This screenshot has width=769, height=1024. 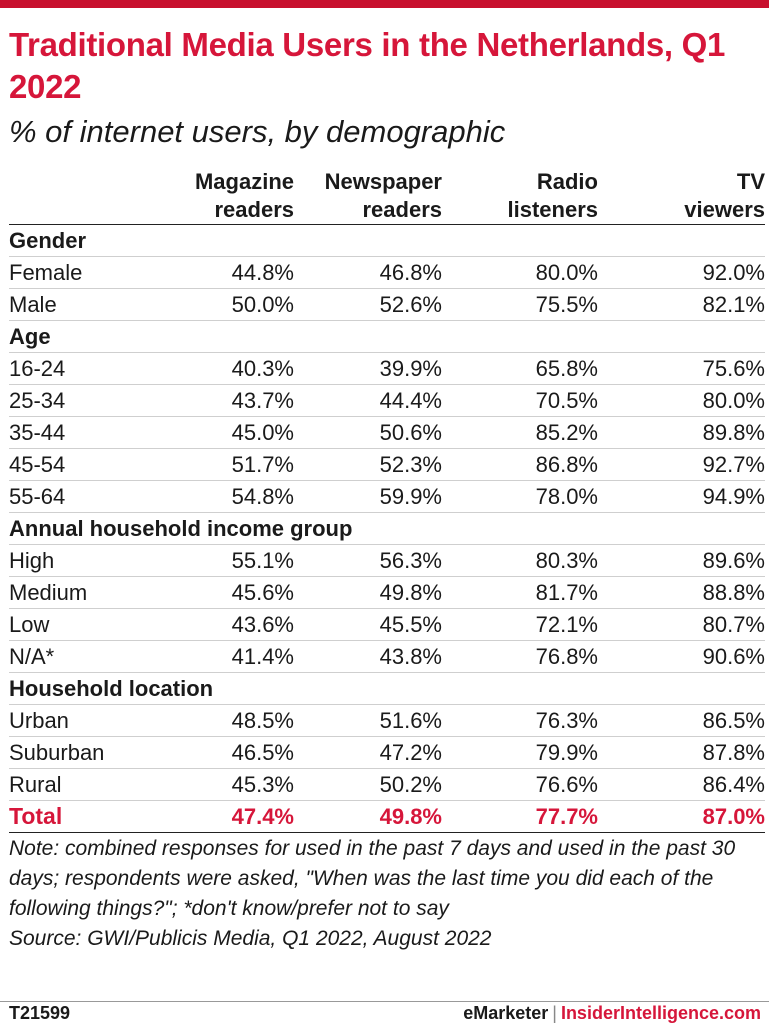 I want to click on value-cell: 46.8%, so click(x=384, y=272).